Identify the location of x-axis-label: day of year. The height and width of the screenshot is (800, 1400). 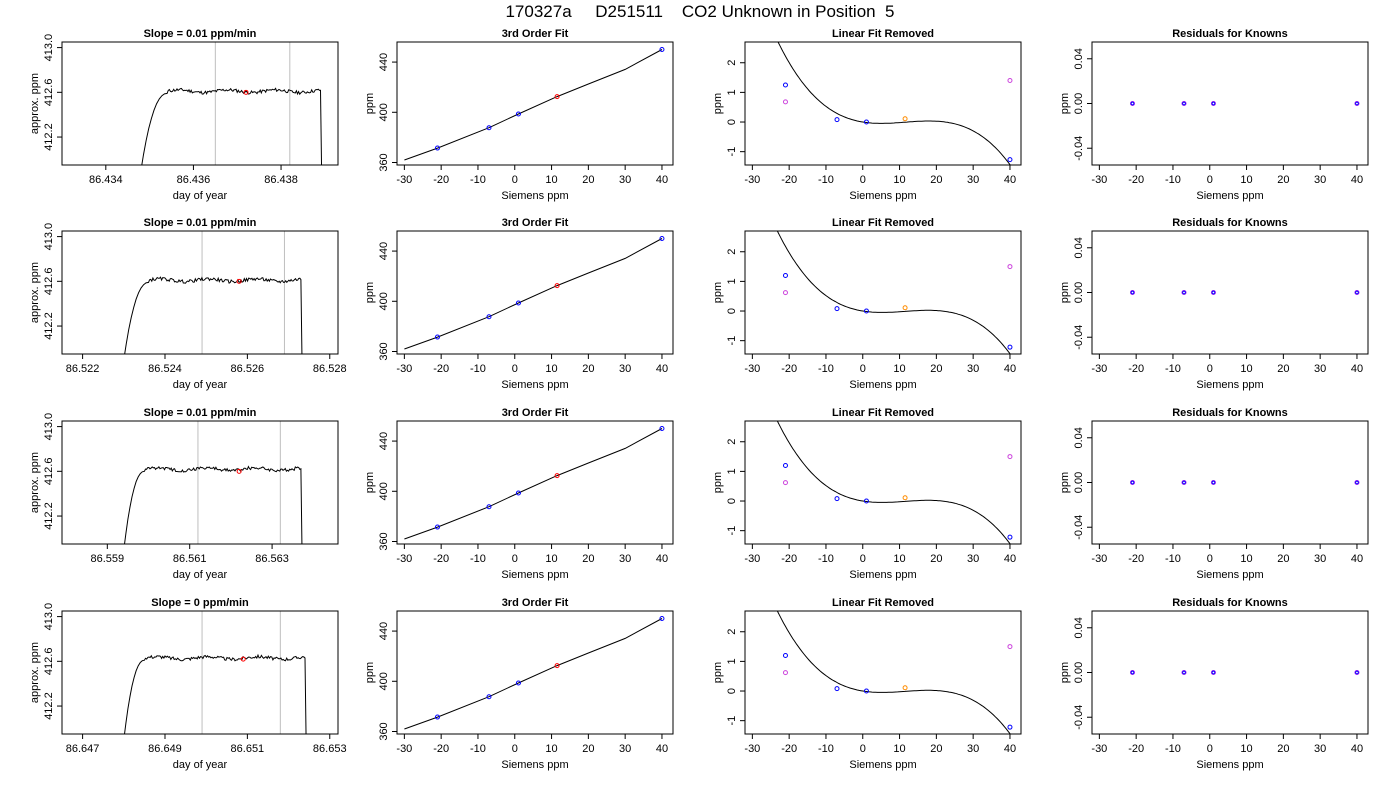
(200, 765).